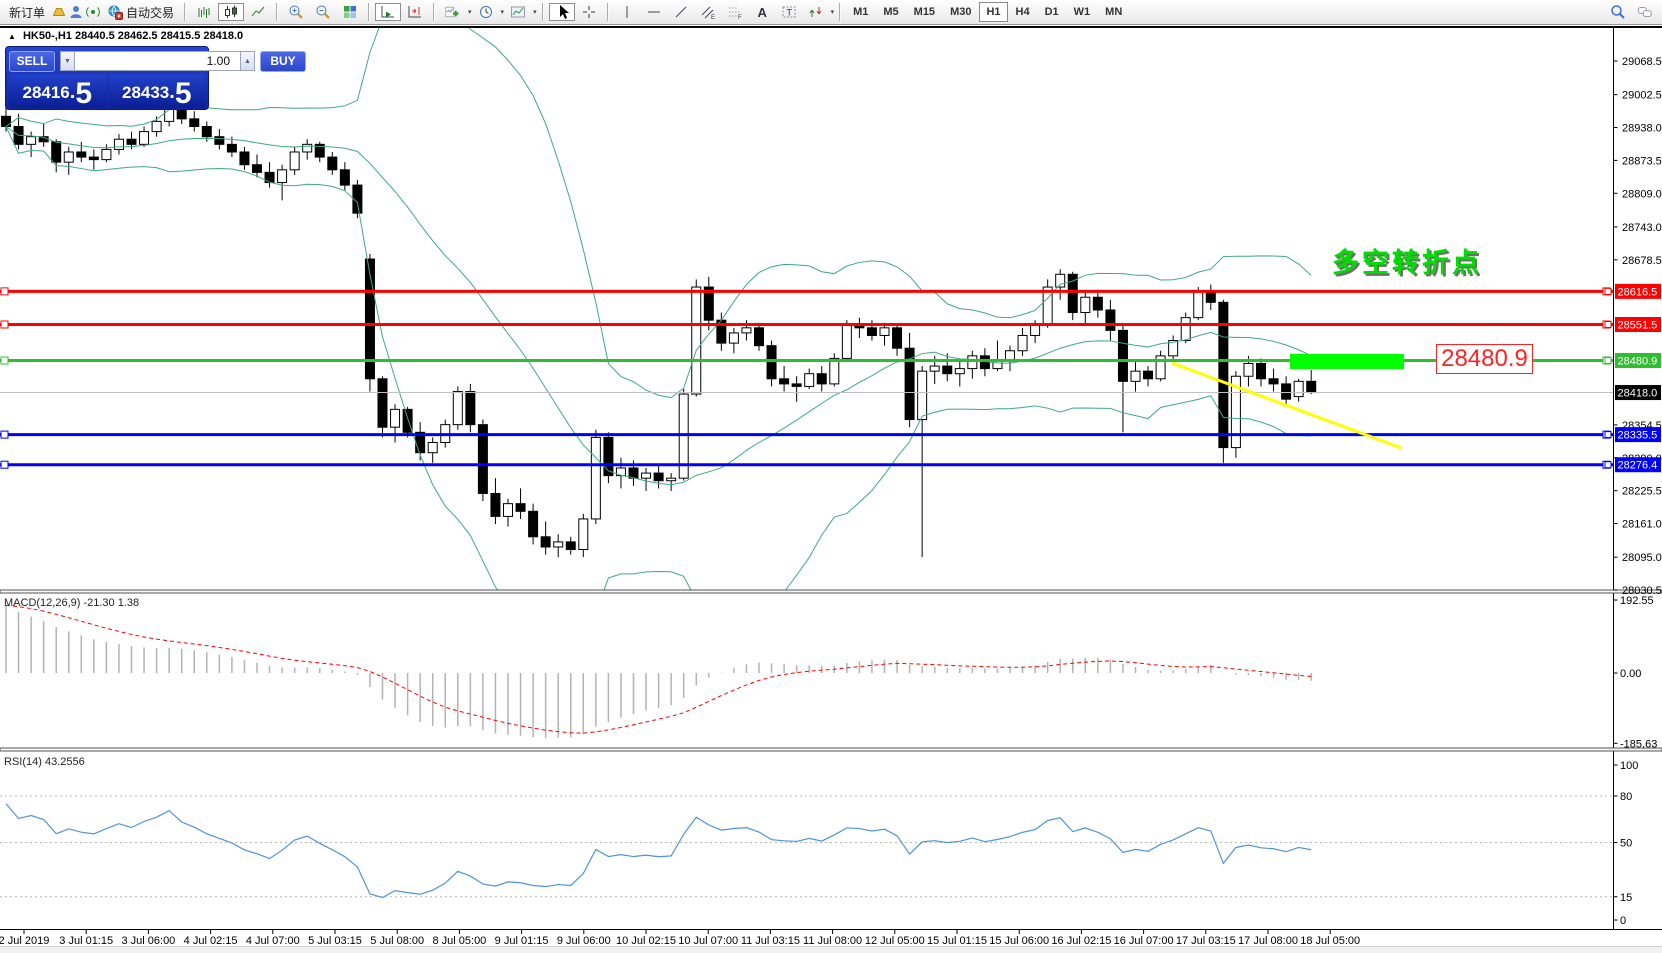 The image size is (1662, 953). I want to click on axis-label: 3 Jul 01:15, so click(86, 941).